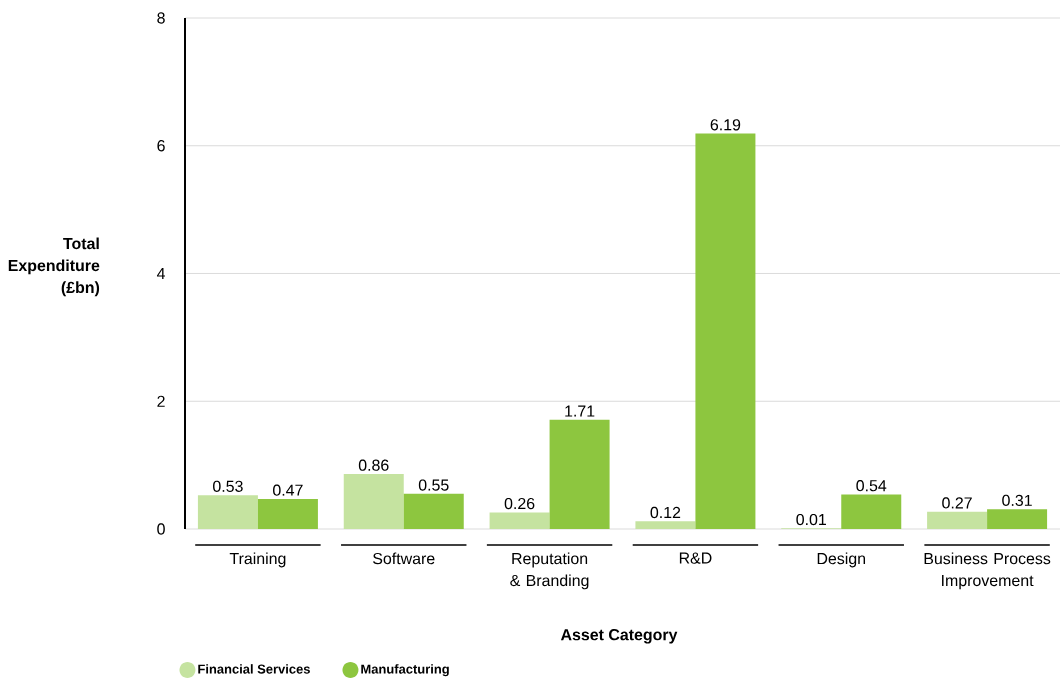 Image resolution: width=1062 pixels, height=681 pixels. What do you see at coordinates (54, 267) in the screenshot?
I see `y-axis-title: Total Expenditure (£bn)` at bounding box center [54, 267].